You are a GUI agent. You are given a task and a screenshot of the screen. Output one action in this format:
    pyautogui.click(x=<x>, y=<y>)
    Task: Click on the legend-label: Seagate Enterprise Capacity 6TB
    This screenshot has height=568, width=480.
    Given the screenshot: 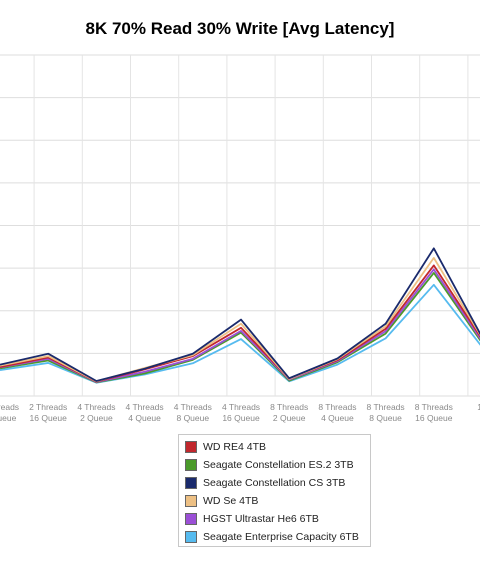 What is the action you would take?
    pyautogui.click(x=281, y=537)
    